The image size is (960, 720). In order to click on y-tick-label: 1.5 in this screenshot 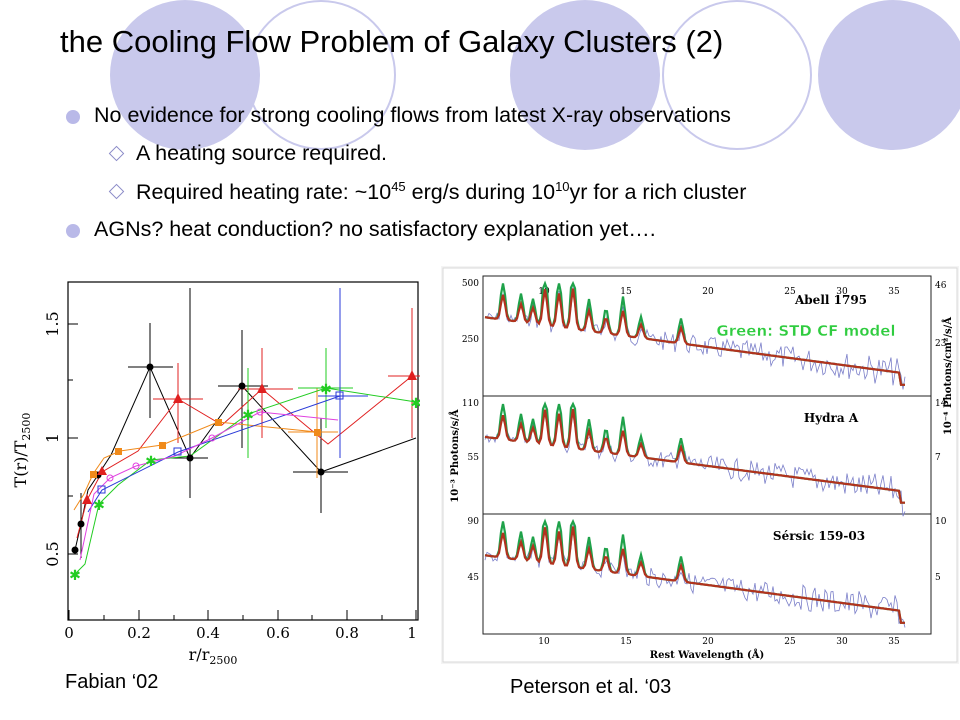, I will do `click(52, 323)`.